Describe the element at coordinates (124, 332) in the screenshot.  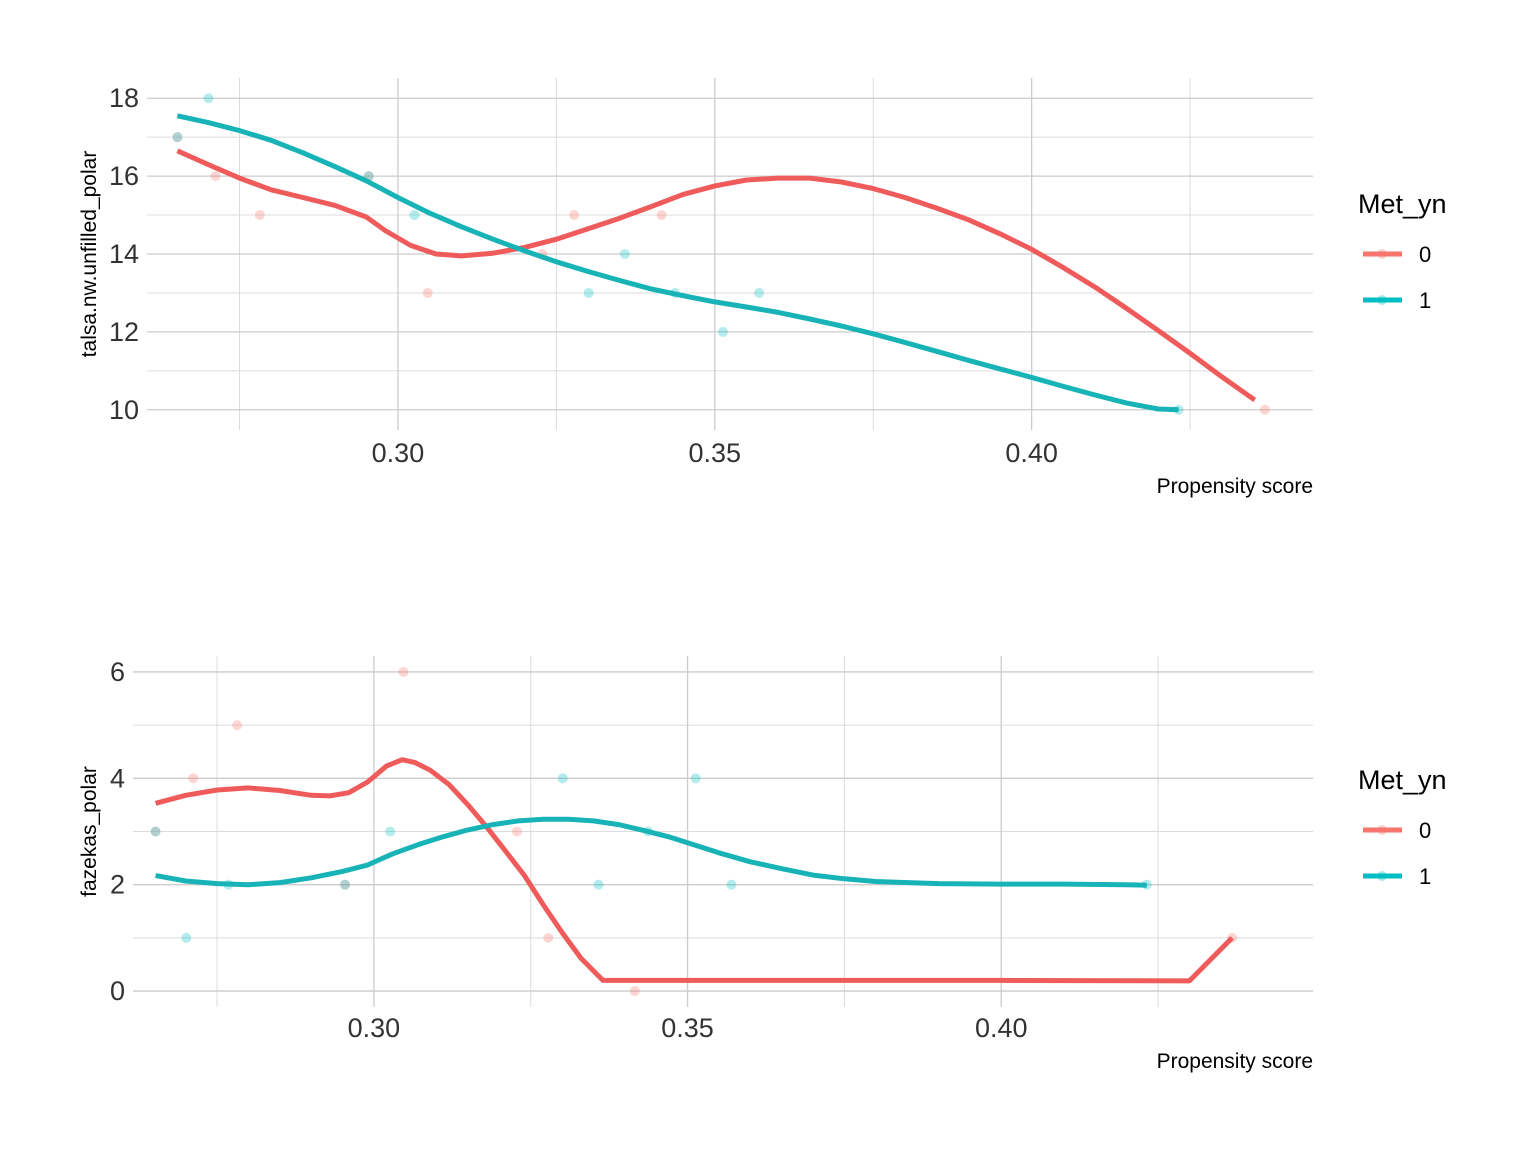
I see `y-tick-label: 12` at that location.